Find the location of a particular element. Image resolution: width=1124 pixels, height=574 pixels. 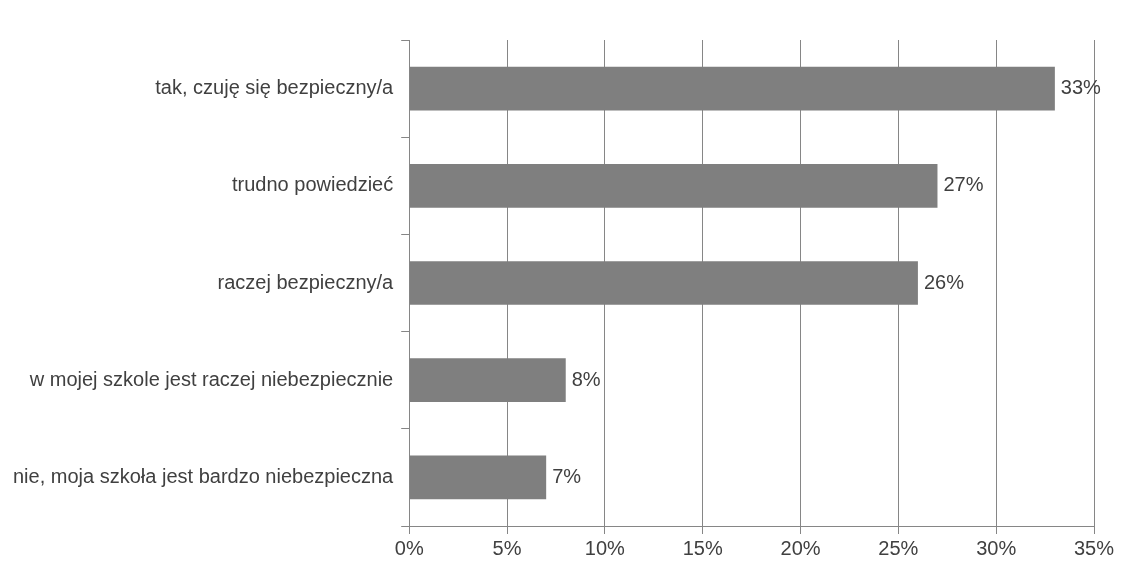

x-tick-label: 25% is located at coordinates (898, 547).